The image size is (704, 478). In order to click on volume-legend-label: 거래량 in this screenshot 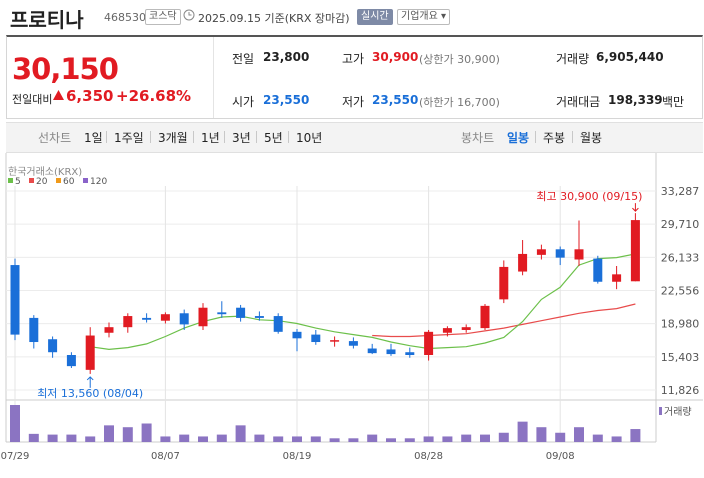, I will do `click(678, 412)`.